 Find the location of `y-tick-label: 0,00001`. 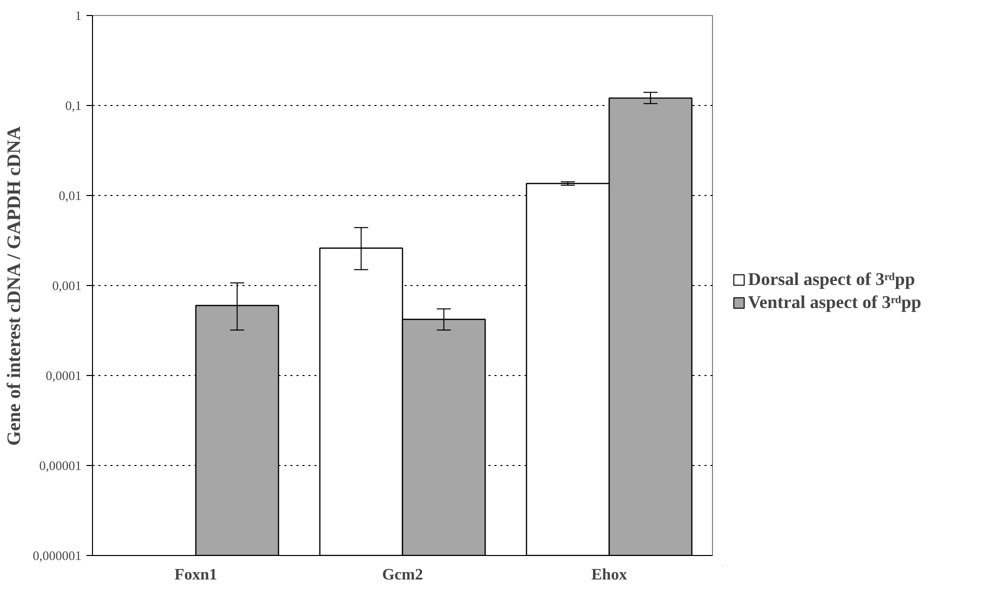

y-tick-label: 0,00001 is located at coordinates (60, 465).